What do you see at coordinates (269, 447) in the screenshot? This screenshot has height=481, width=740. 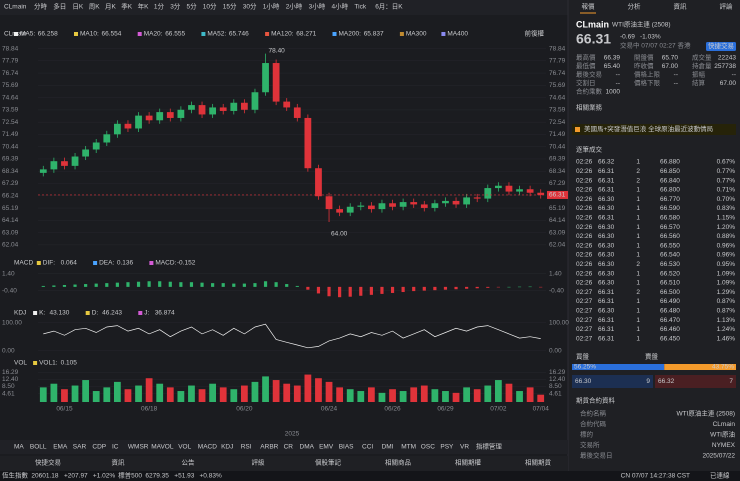 I see `indicator-tab: ARBR` at bounding box center [269, 447].